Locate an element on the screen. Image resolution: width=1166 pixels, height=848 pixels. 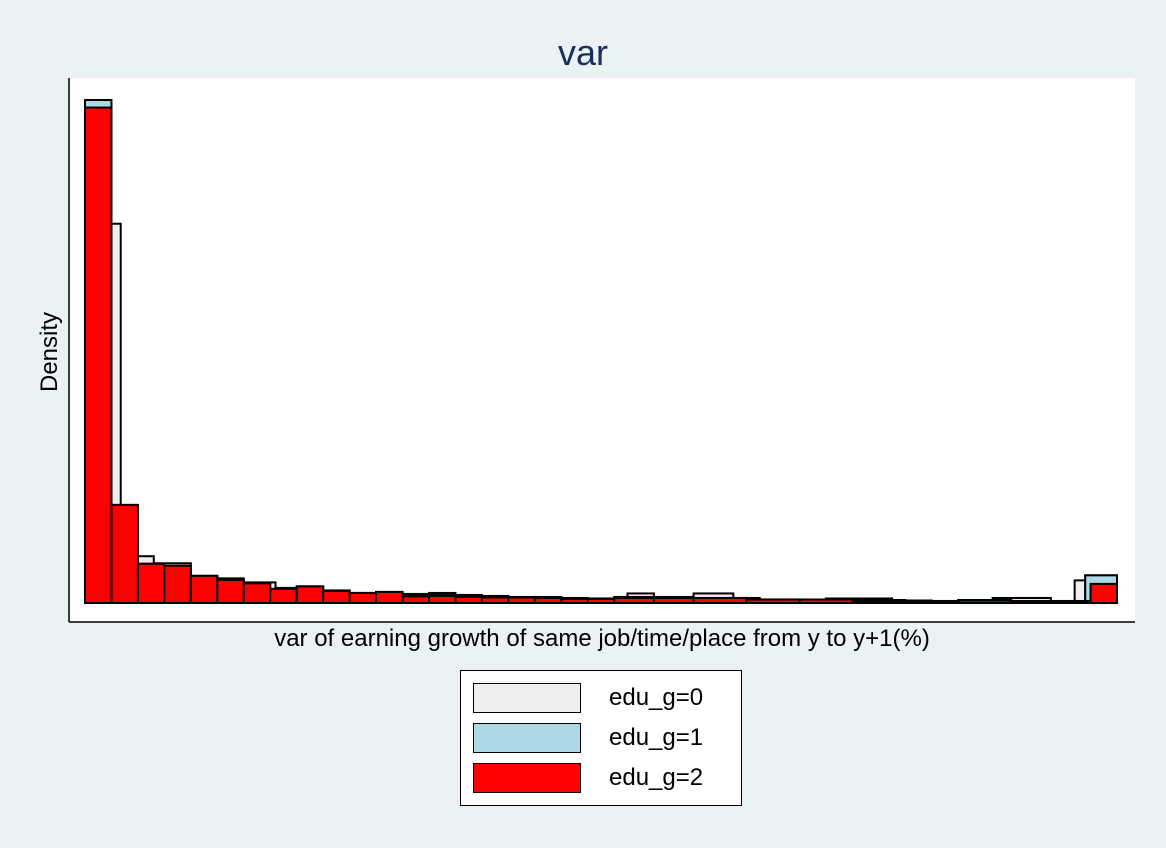
legend: edu_g=0 edu_g=1 edu_g=2 is located at coordinates (601, 738).